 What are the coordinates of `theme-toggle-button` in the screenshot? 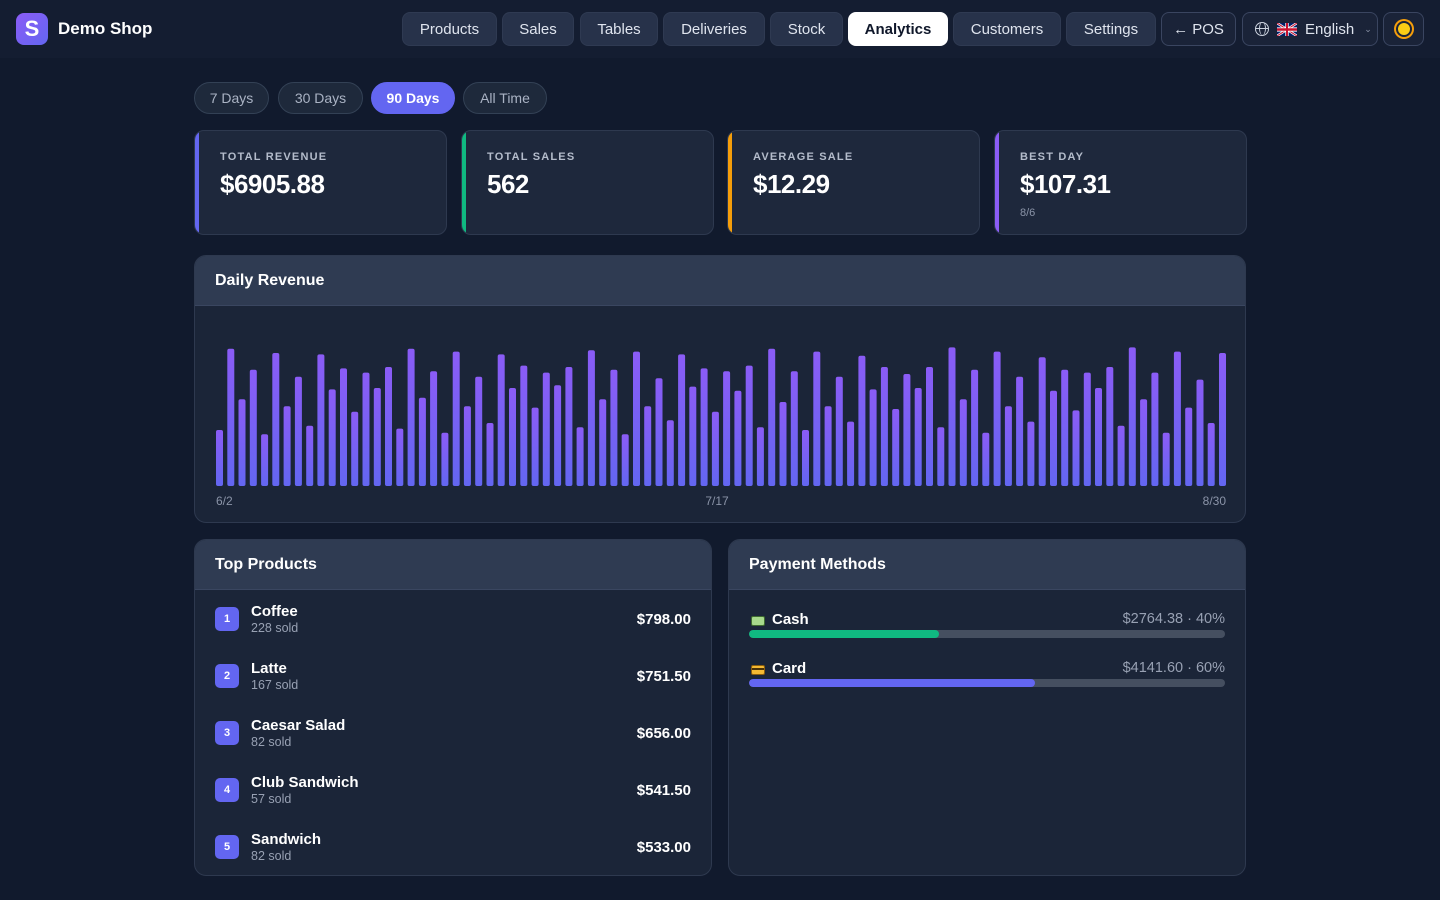 It's located at (1403, 29).